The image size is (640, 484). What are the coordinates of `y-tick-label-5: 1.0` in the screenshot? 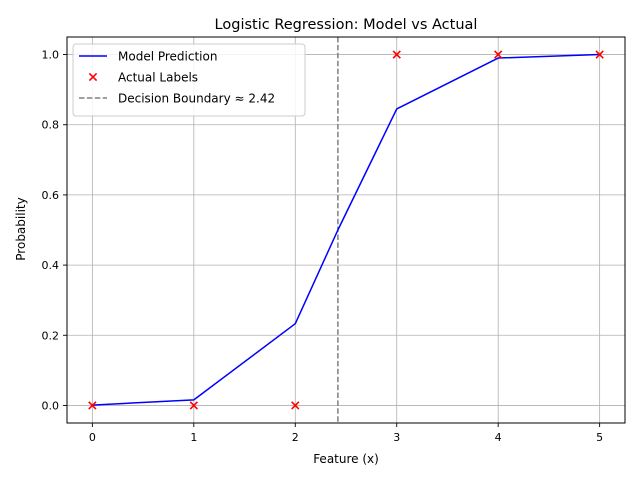 It's located at (51, 55).